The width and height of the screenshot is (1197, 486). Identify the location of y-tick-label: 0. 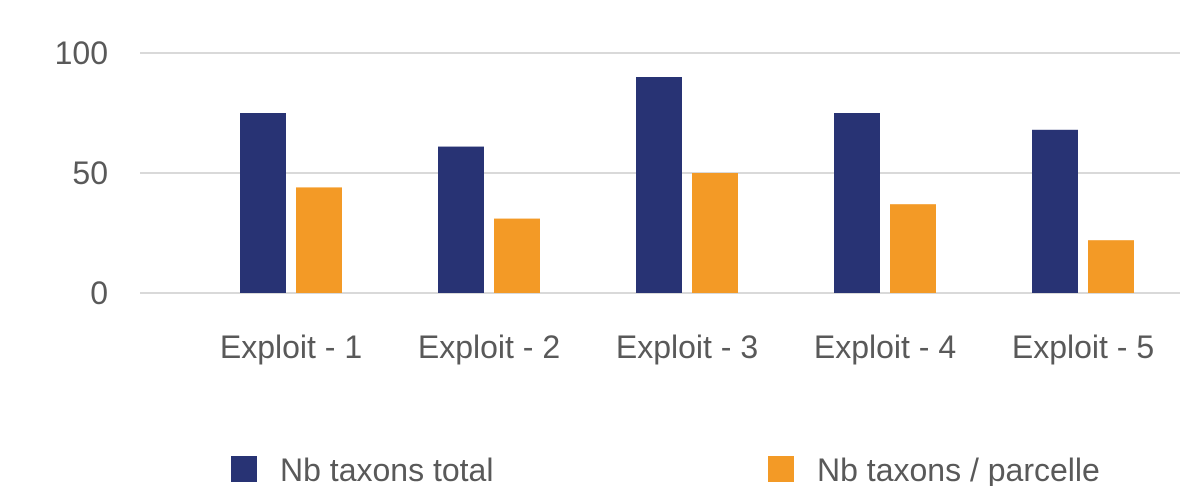
(99, 293).